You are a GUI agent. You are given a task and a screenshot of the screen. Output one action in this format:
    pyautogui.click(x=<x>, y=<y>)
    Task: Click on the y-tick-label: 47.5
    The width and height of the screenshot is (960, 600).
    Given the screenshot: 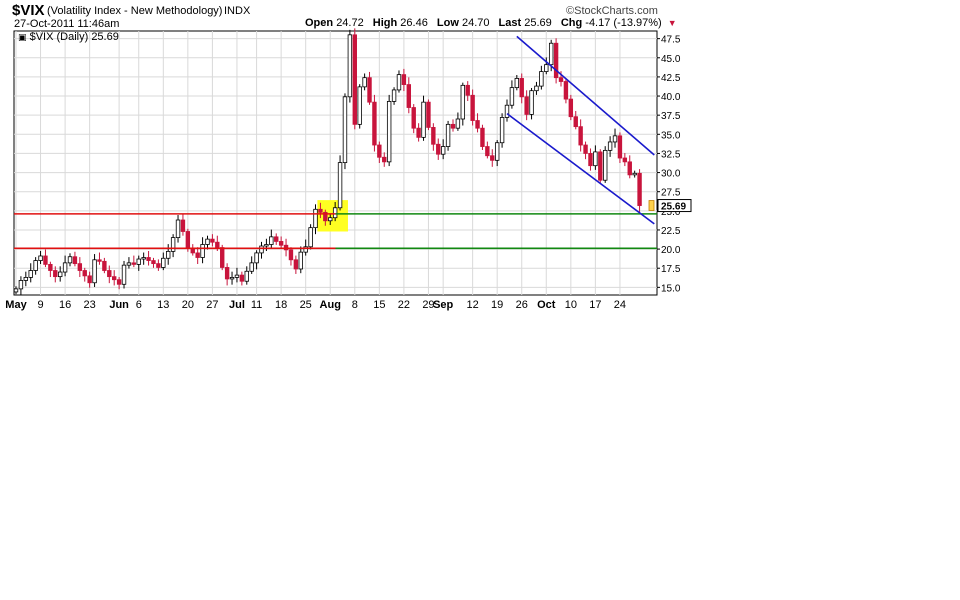 What is the action you would take?
    pyautogui.click(x=671, y=40)
    